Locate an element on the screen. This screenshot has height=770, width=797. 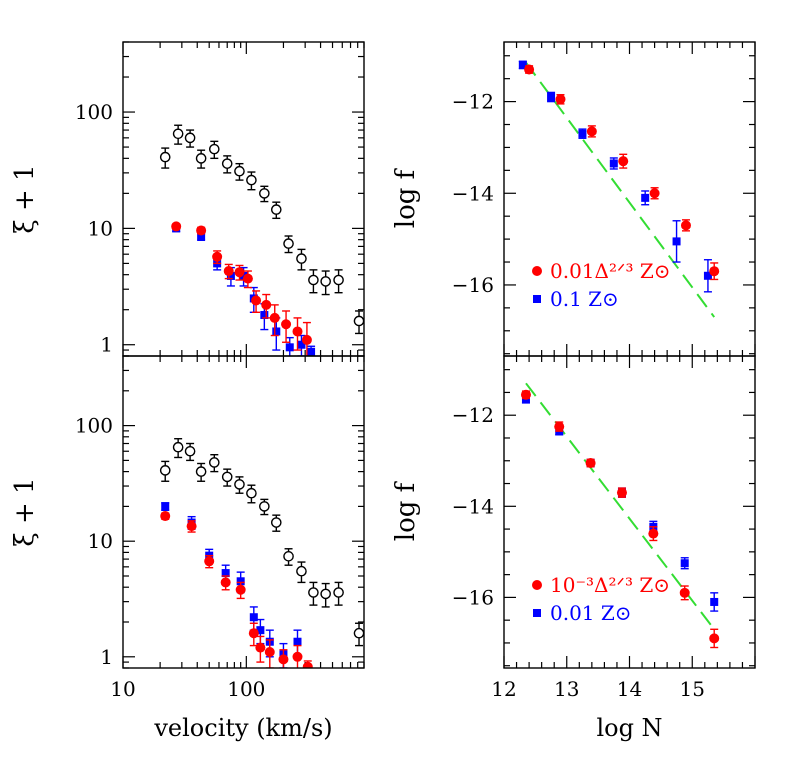
legend-label: 0.1 Z⊙ is located at coordinates (584, 299).